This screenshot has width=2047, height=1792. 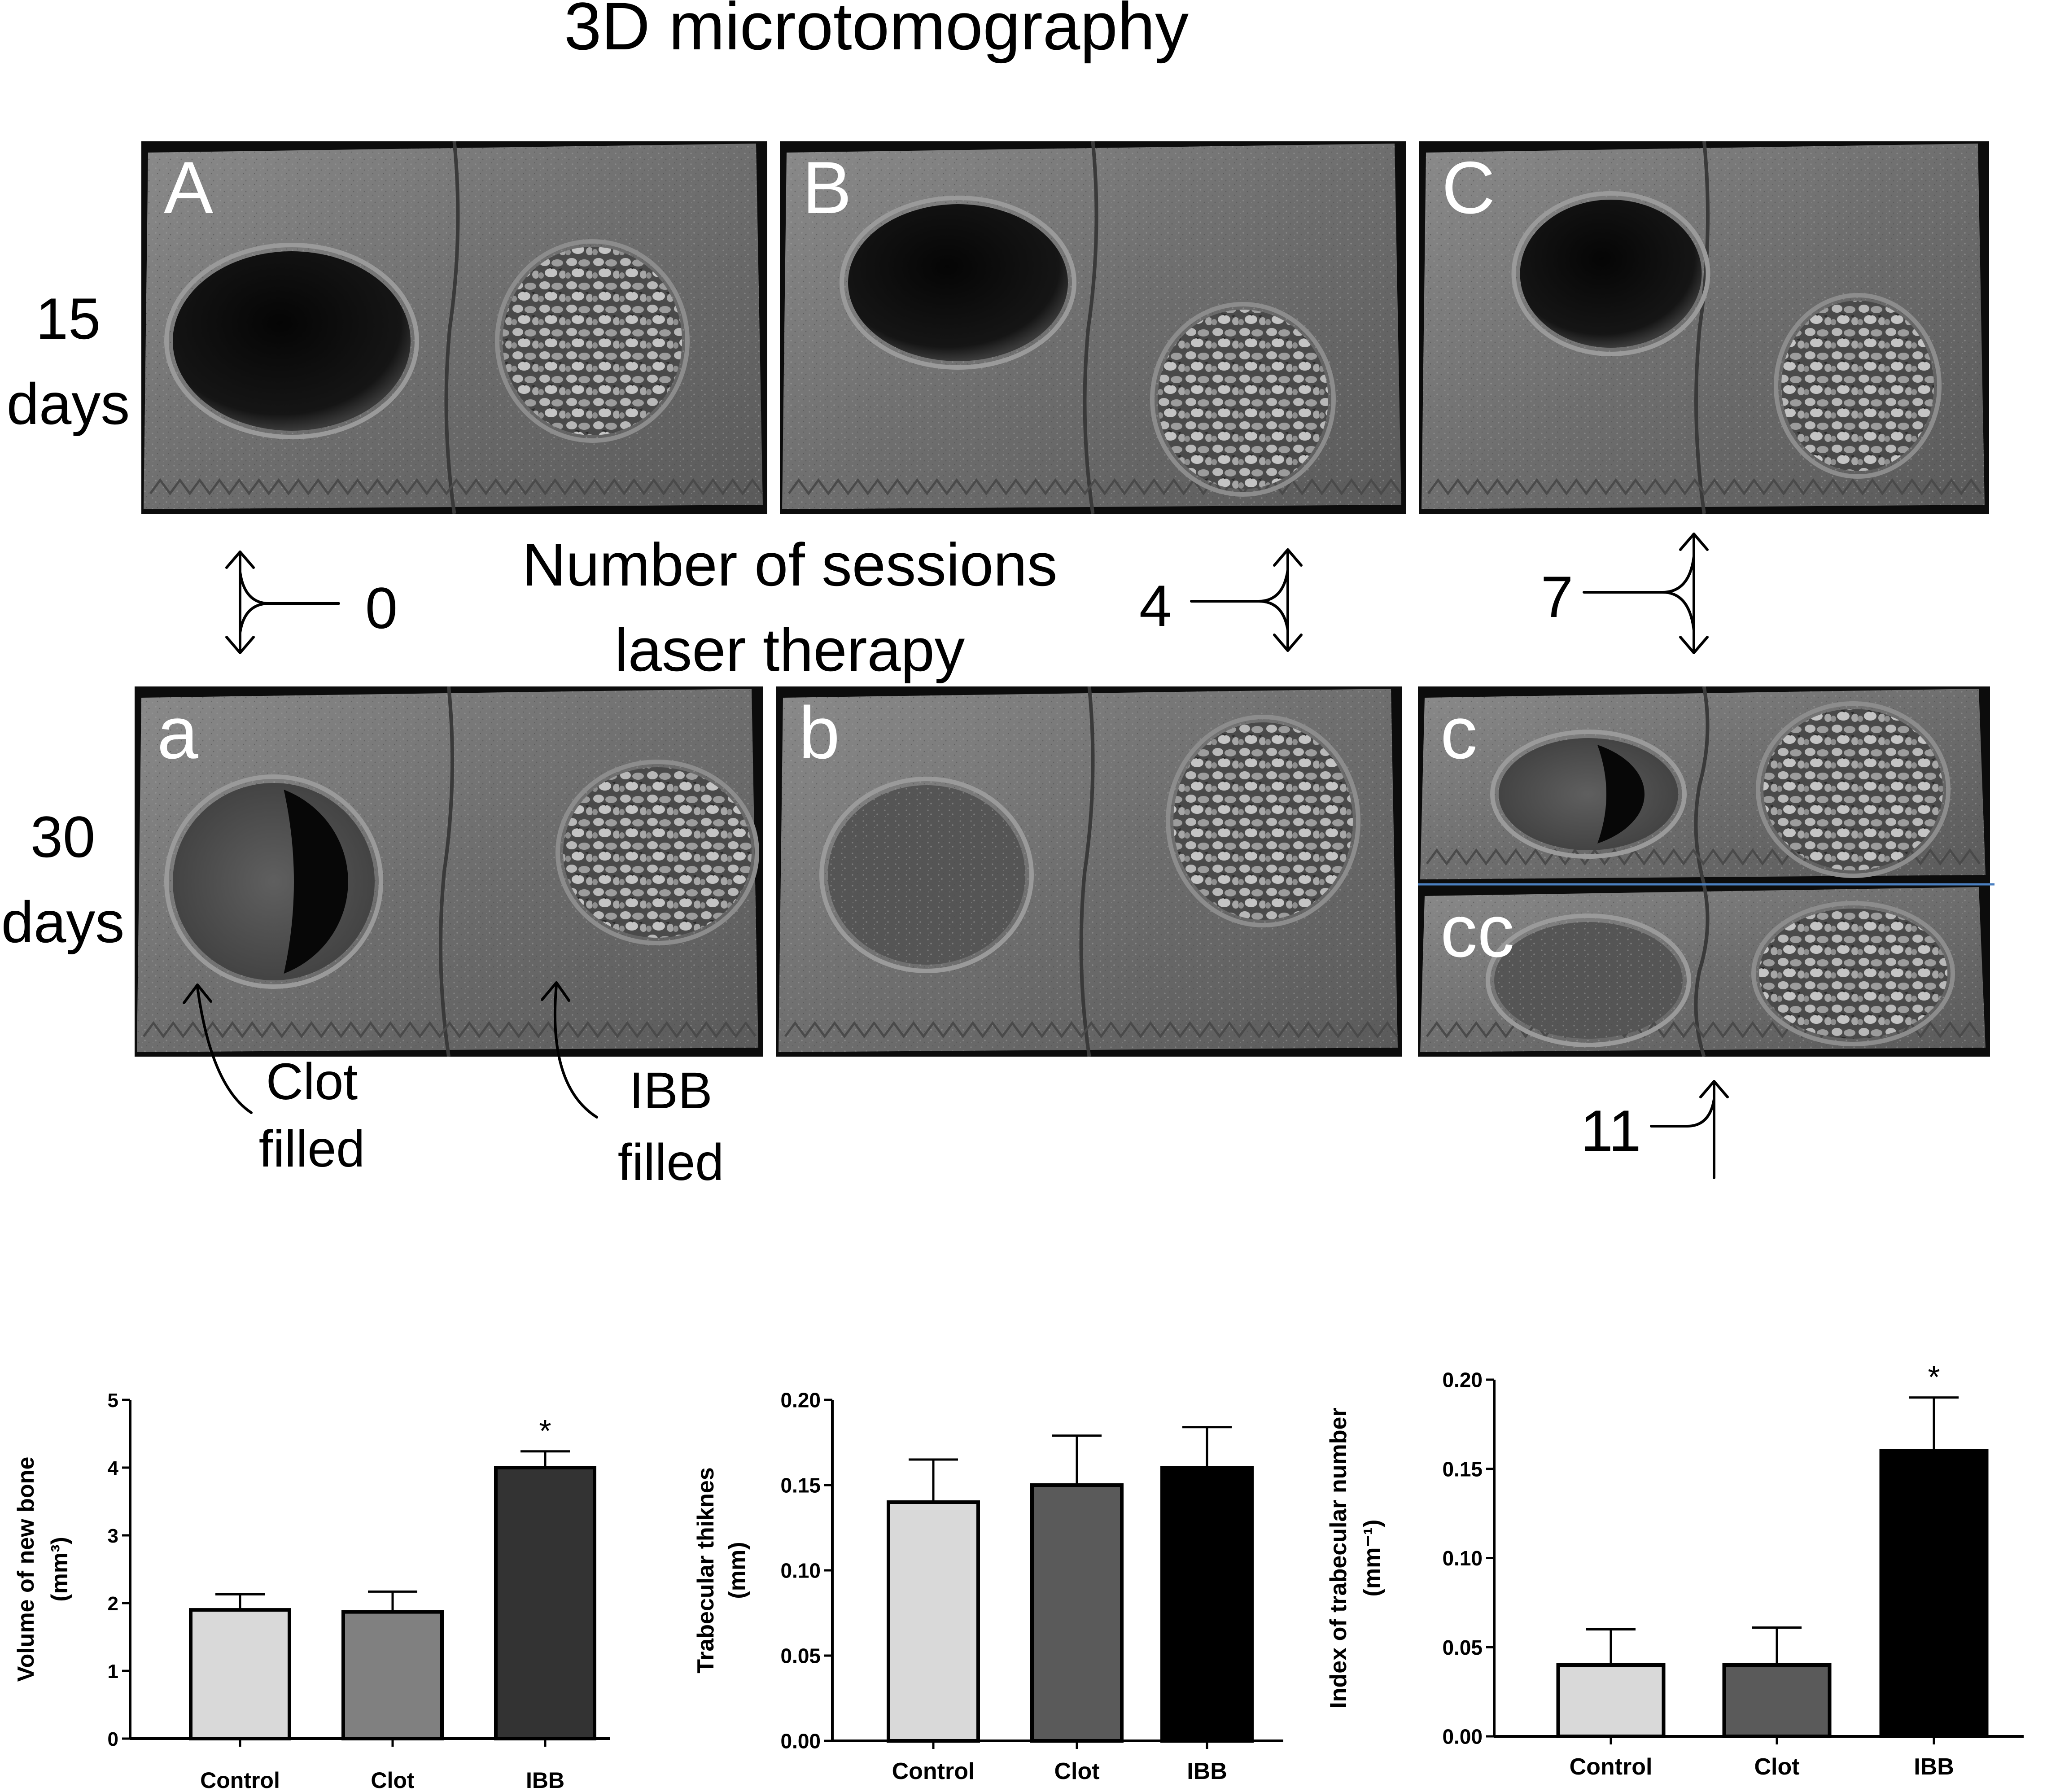 I want to click on panel-label-A: A, so click(x=188, y=187).